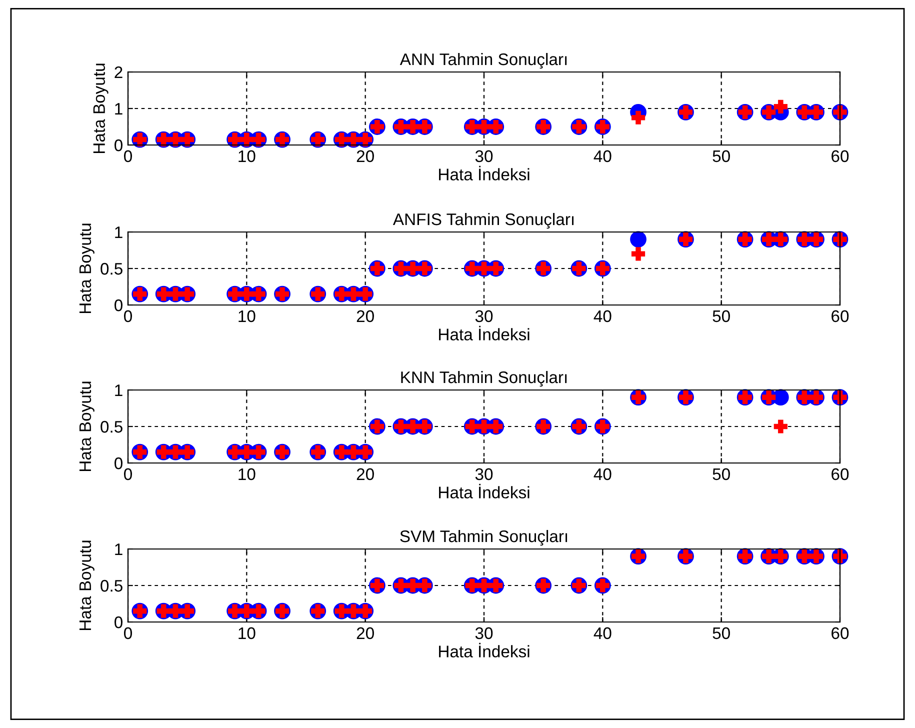  I want to click on chart-title: ANN Tahmin Sonuçları, so click(483, 60).